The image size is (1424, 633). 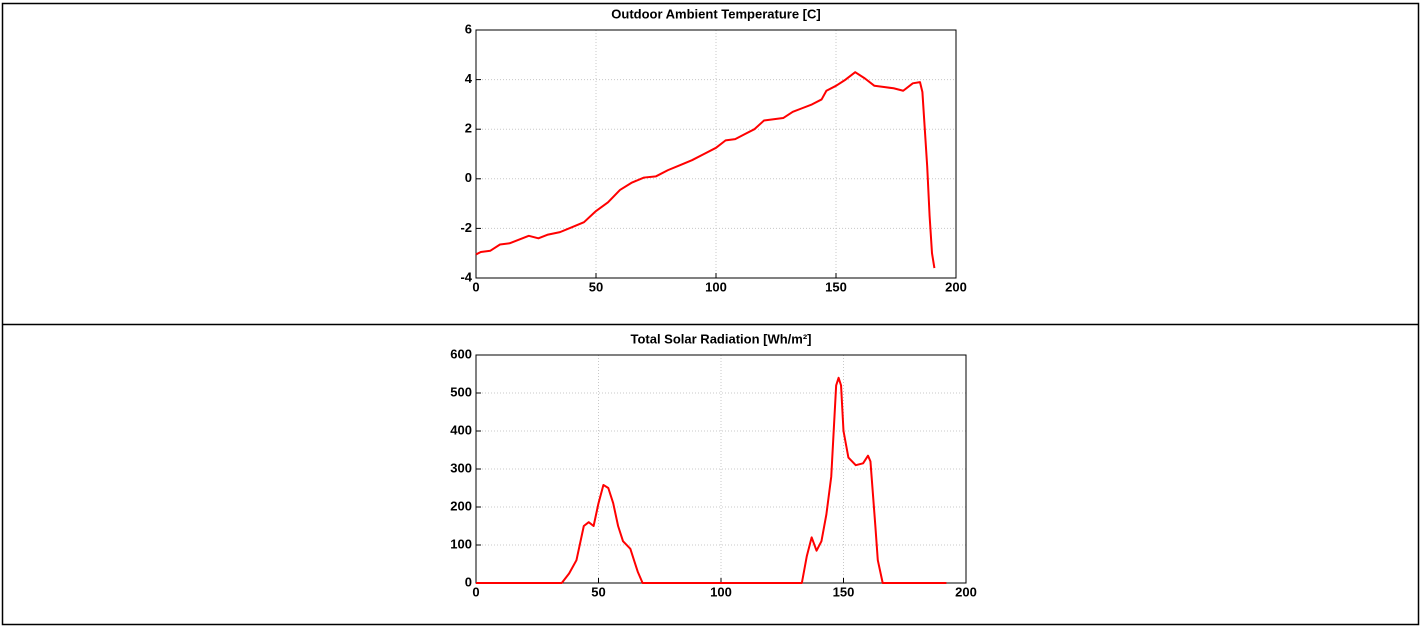 I want to click on plot-frame, so click(x=716, y=154).